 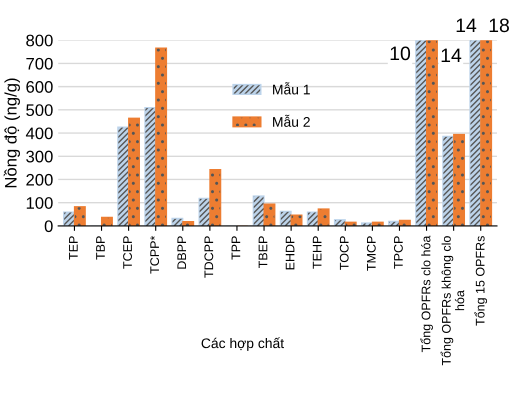 I want to click on x-tick-label: TPCP, so click(x=398, y=252).